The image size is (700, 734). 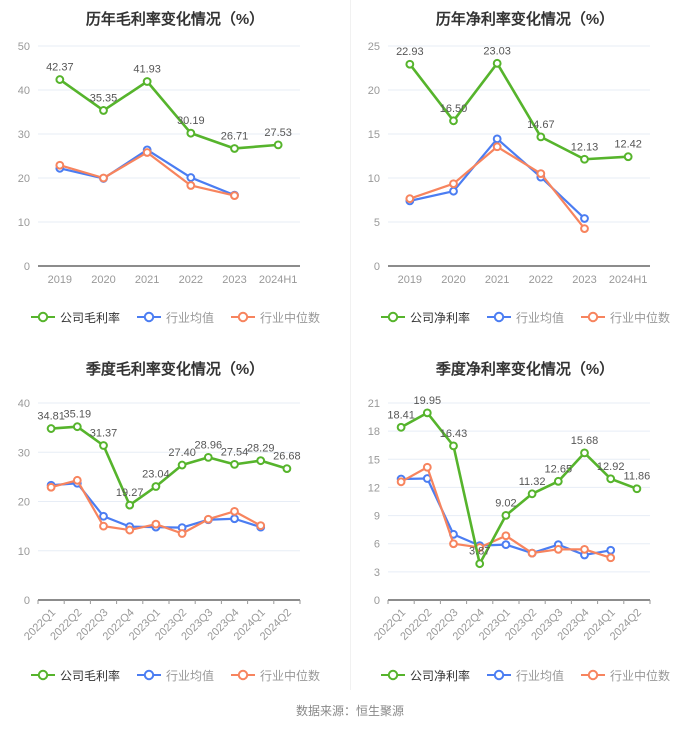 What do you see at coordinates (191, 121) in the screenshot?
I see `svg-text: 30.19` at bounding box center [191, 121].